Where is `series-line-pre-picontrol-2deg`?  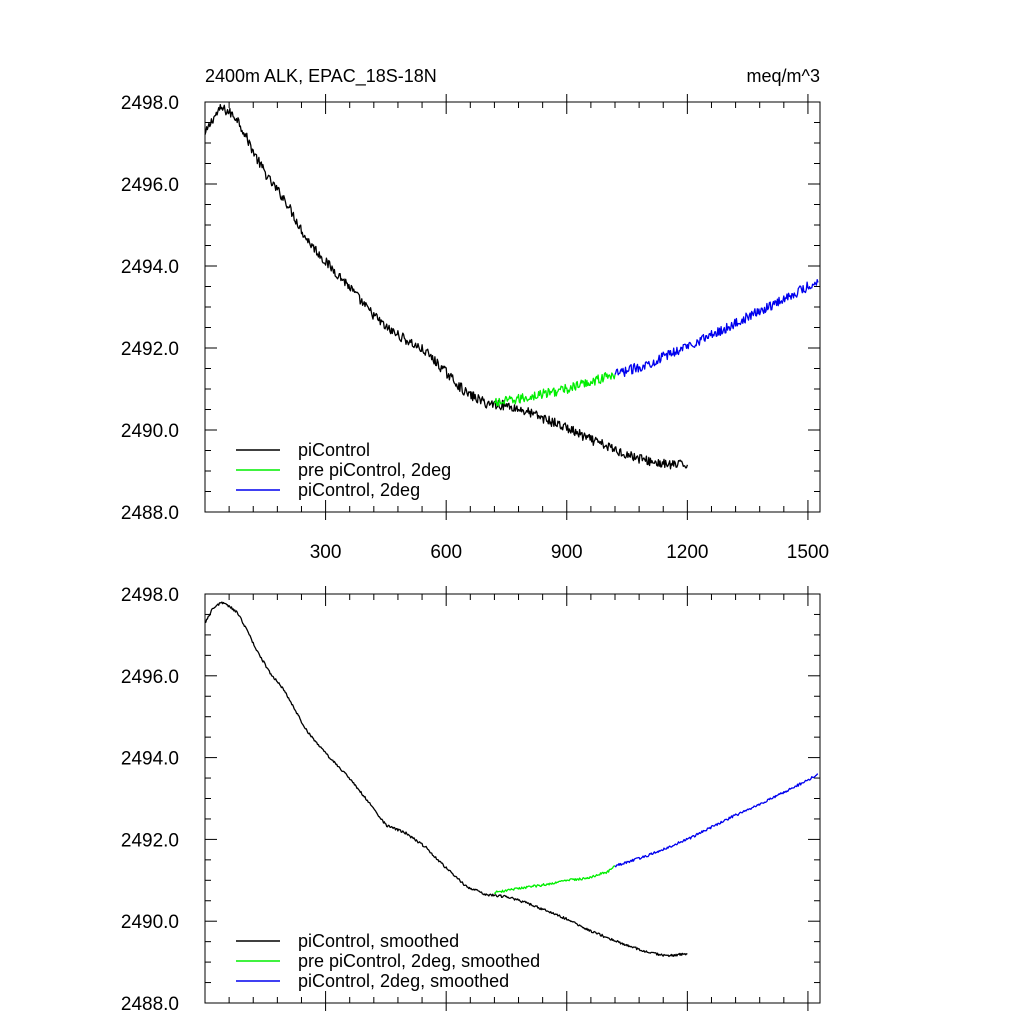 series-line-pre-picontrol-2deg is located at coordinates (554, 389).